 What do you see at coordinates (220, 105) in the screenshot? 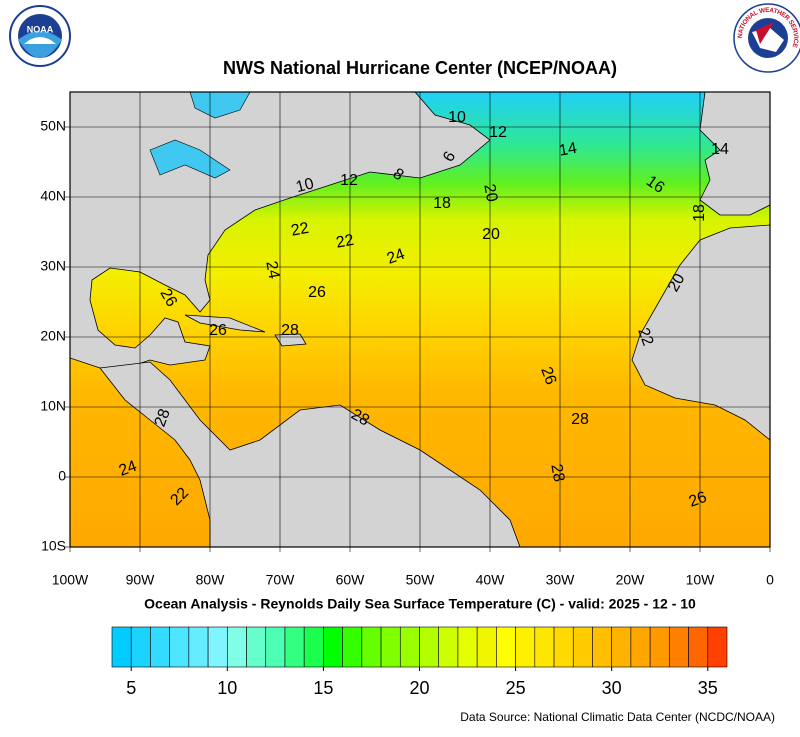
I see `hudson-bay` at bounding box center [220, 105].